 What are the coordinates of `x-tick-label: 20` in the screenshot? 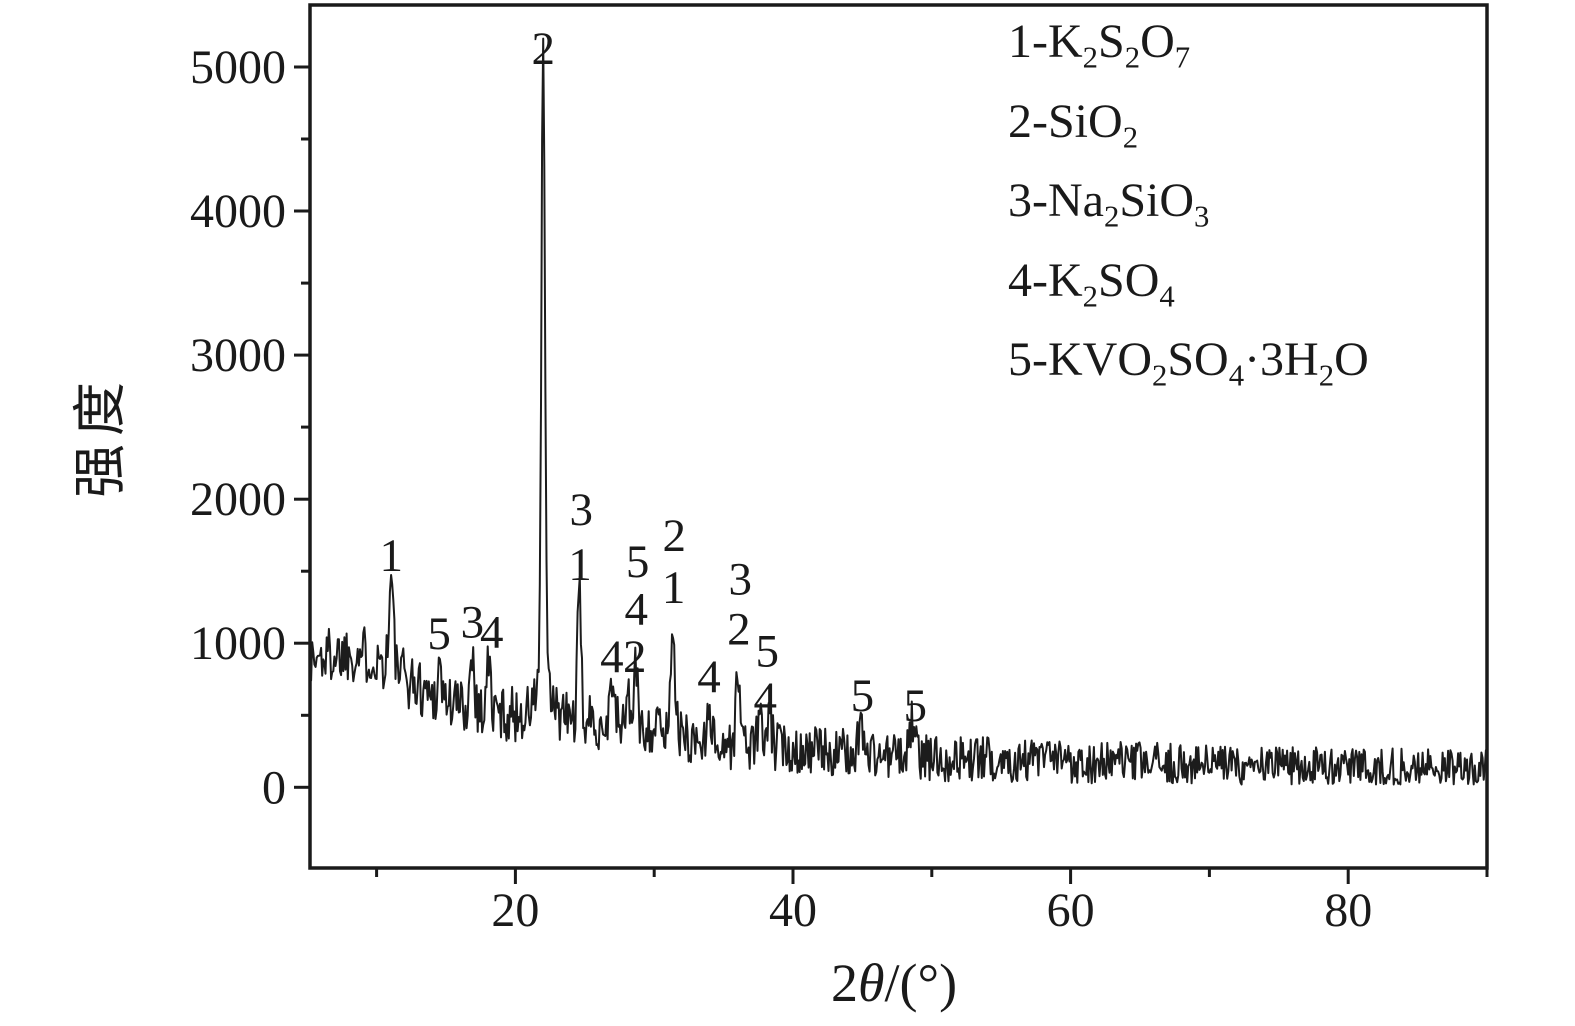 It's located at (515, 910).